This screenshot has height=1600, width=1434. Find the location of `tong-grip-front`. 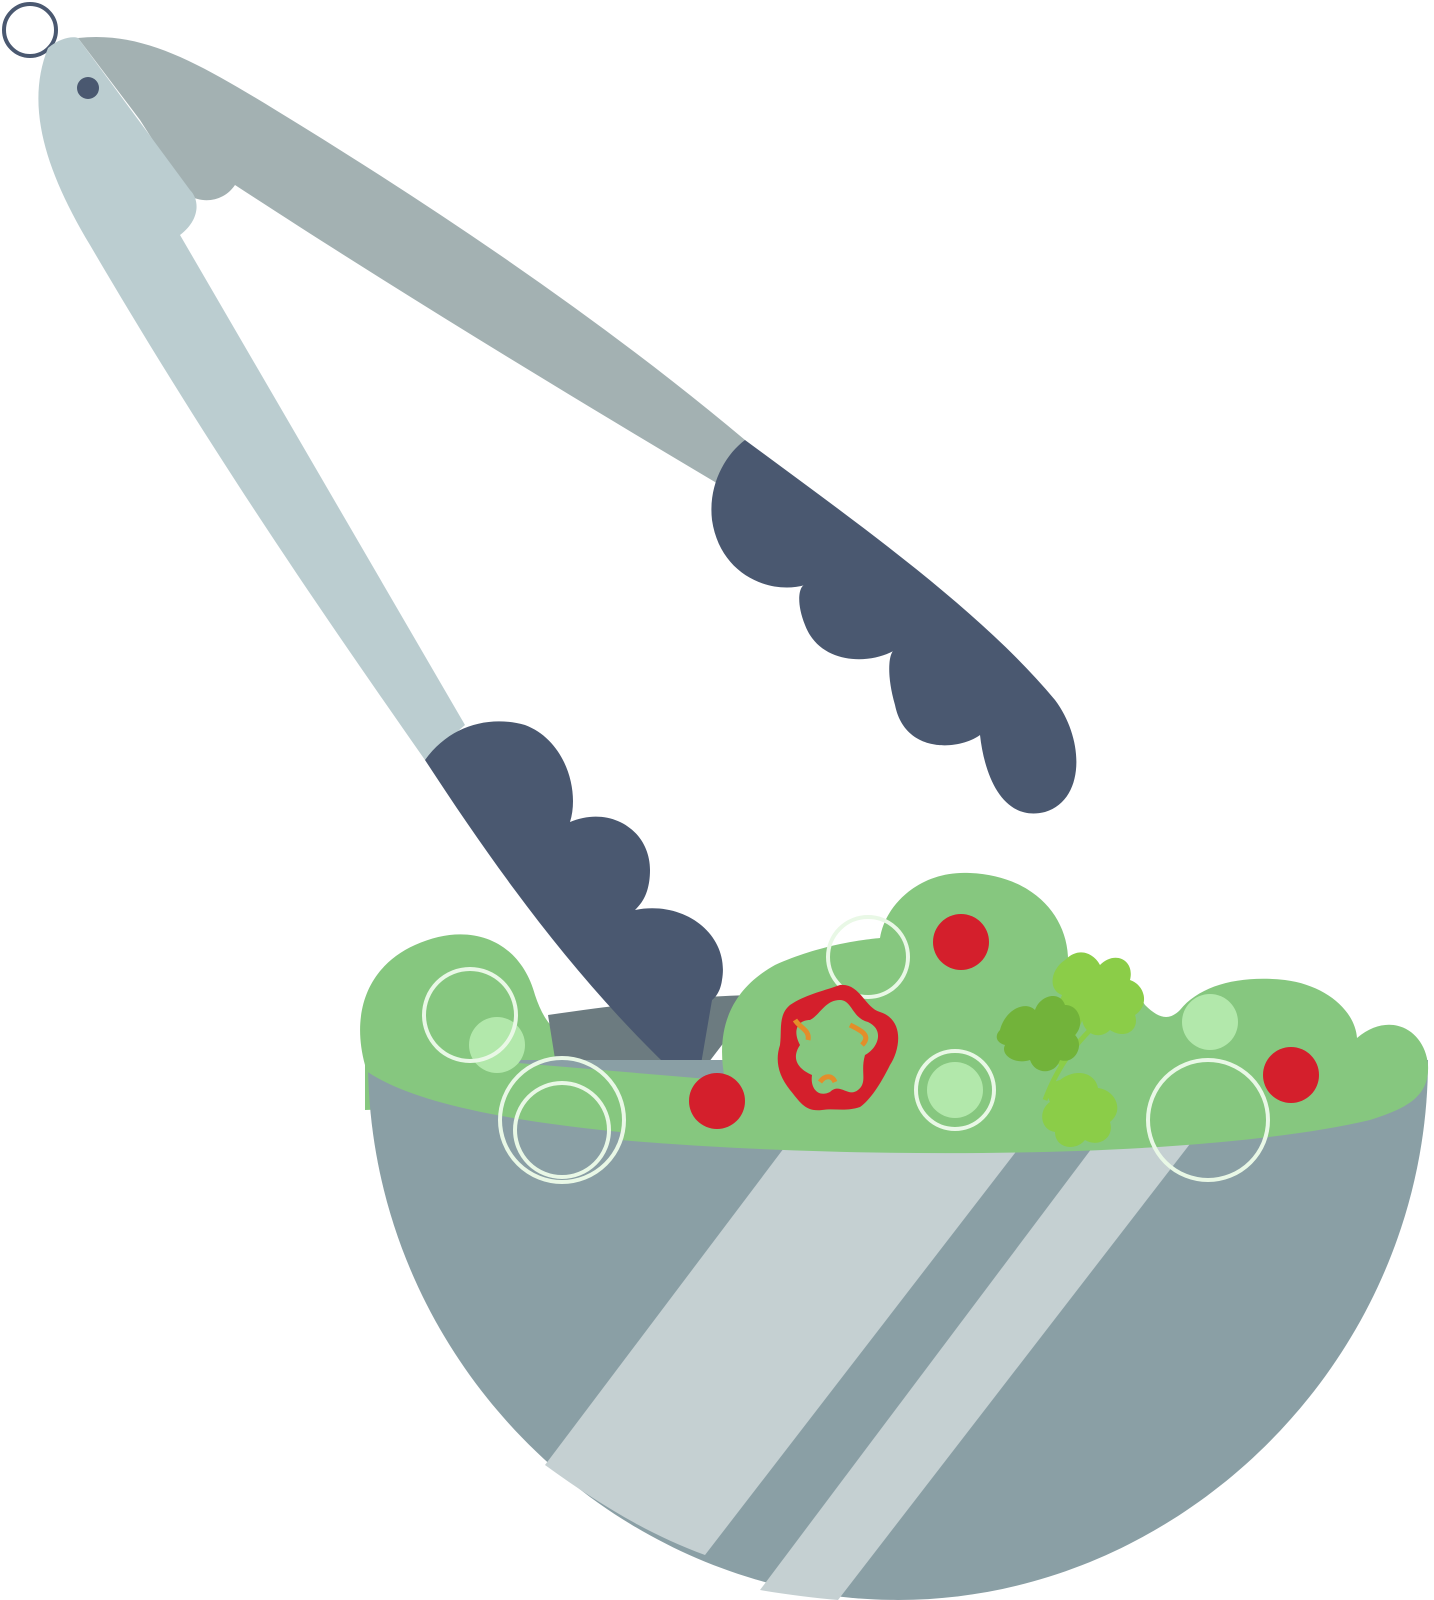

tong-grip-front is located at coordinates (574, 899).